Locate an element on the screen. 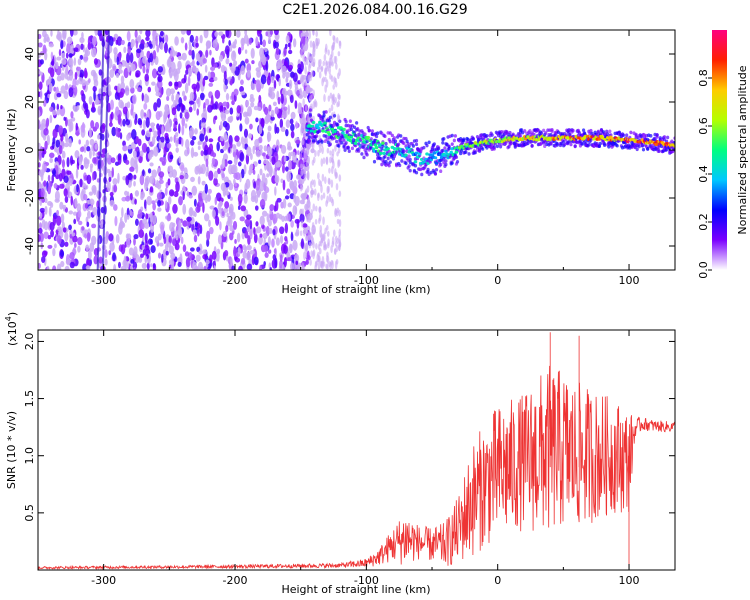 The image size is (750, 600). y-tick-label: 20 is located at coordinates (29, 102).